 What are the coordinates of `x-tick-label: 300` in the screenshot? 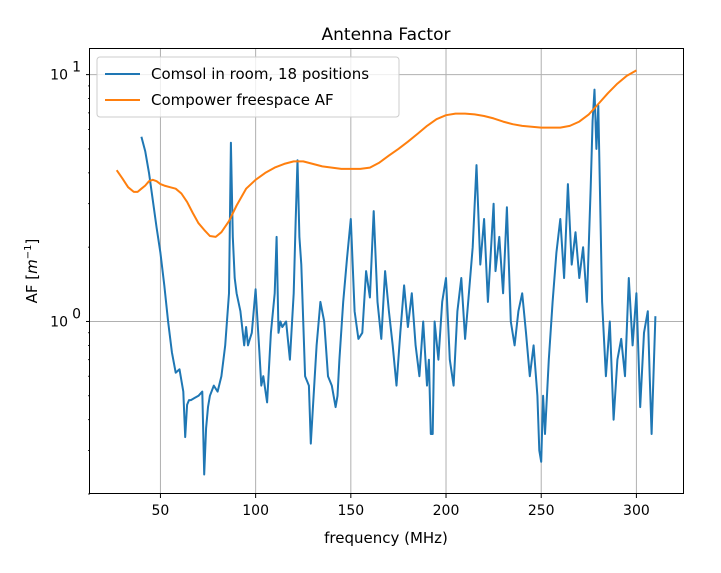 It's located at (636, 511).